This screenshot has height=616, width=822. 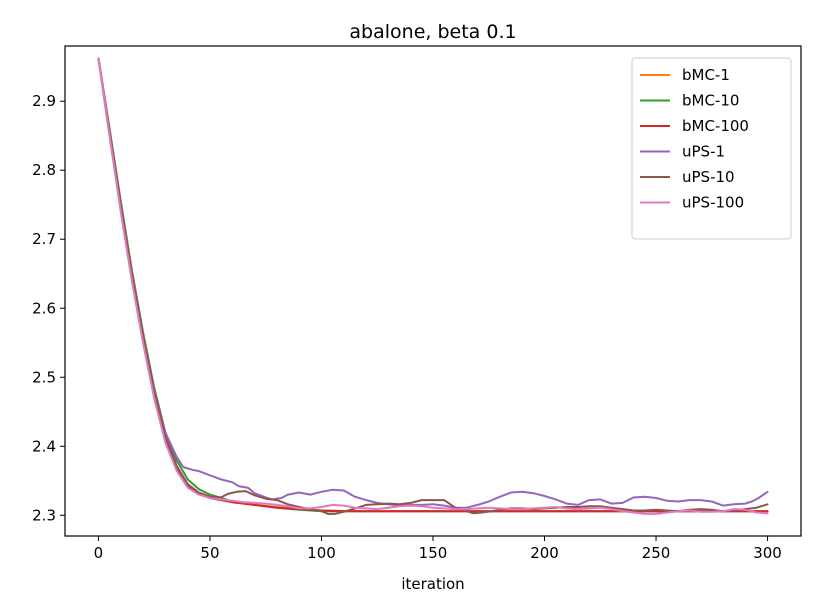 What do you see at coordinates (708, 177) in the screenshot?
I see `legend-label: uPS-10` at bounding box center [708, 177].